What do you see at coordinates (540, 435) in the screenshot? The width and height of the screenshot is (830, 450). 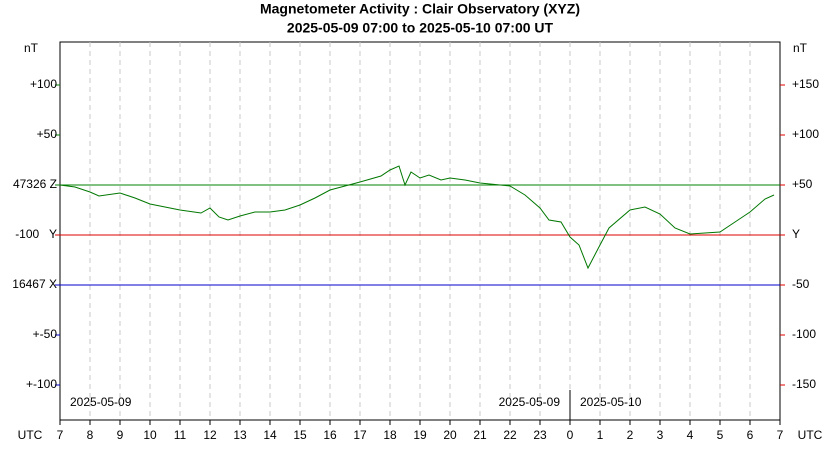 I see `x-tick-label: 23` at bounding box center [540, 435].